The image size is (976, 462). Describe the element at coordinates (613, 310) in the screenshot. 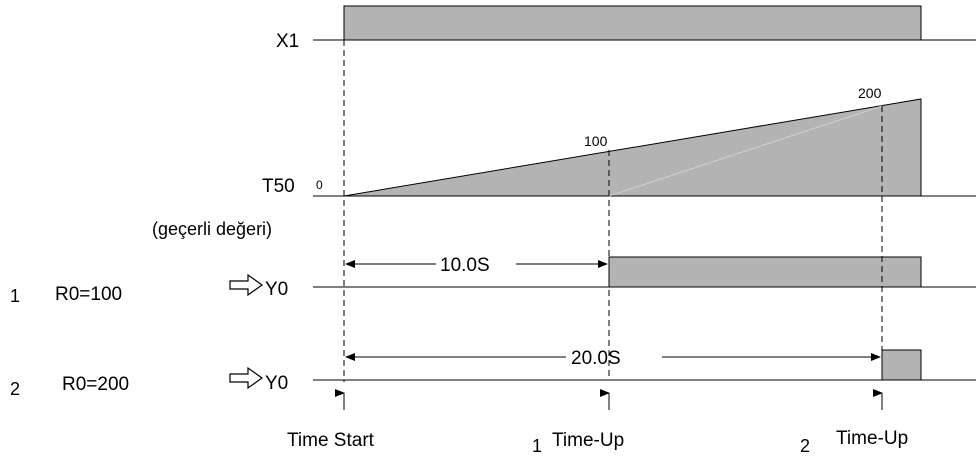

I see `duration-arrows` at that location.